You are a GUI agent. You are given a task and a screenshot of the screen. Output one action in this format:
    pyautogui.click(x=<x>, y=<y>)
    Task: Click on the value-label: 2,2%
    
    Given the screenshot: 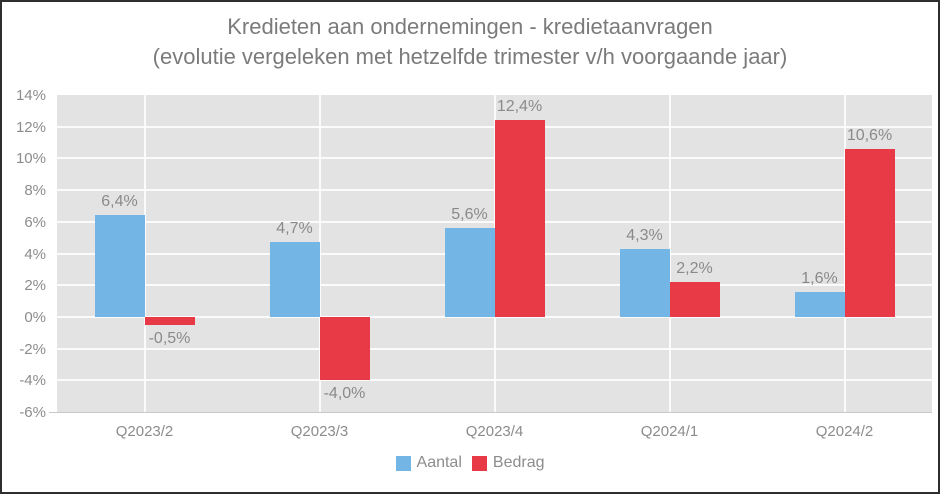 What is the action you would take?
    pyautogui.click(x=694, y=269)
    